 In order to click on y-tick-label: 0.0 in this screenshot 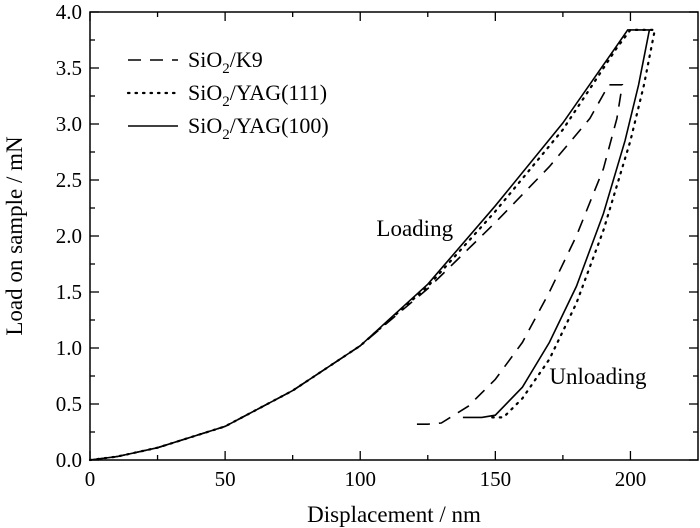, I will do `click(69, 460)`.